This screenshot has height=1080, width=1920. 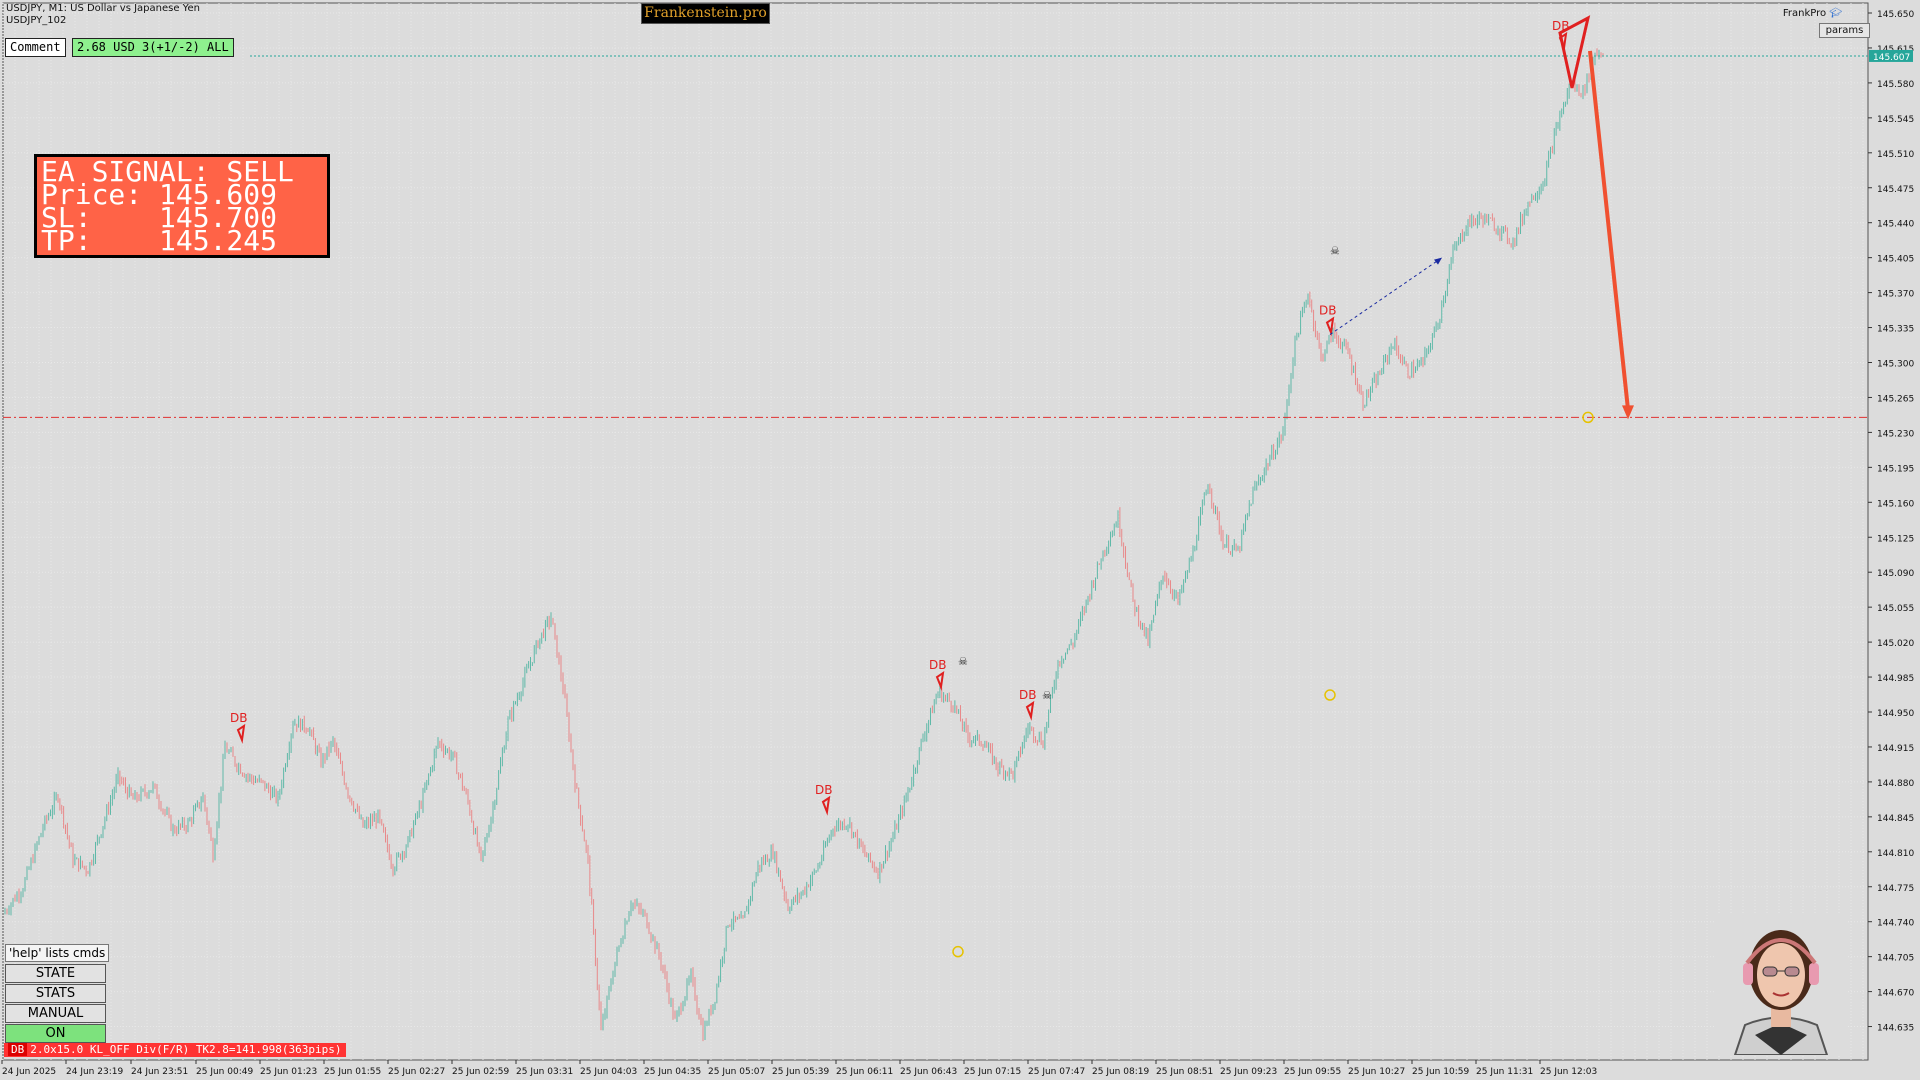 What do you see at coordinates (35, 47) in the screenshot?
I see `comment-button: Comment` at bounding box center [35, 47].